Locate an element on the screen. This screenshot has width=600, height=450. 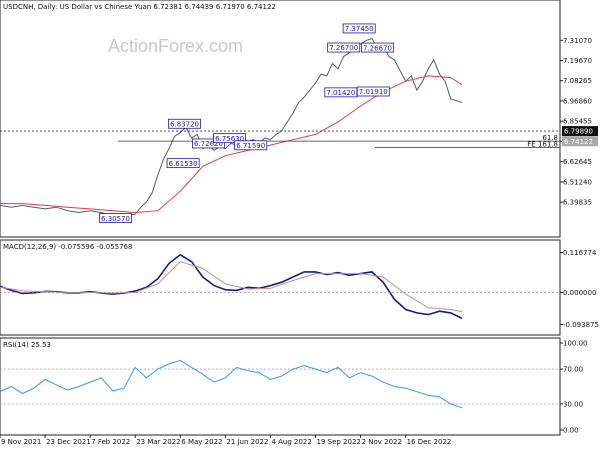
price-annotation-label: 7.26700 is located at coordinates (343, 48).